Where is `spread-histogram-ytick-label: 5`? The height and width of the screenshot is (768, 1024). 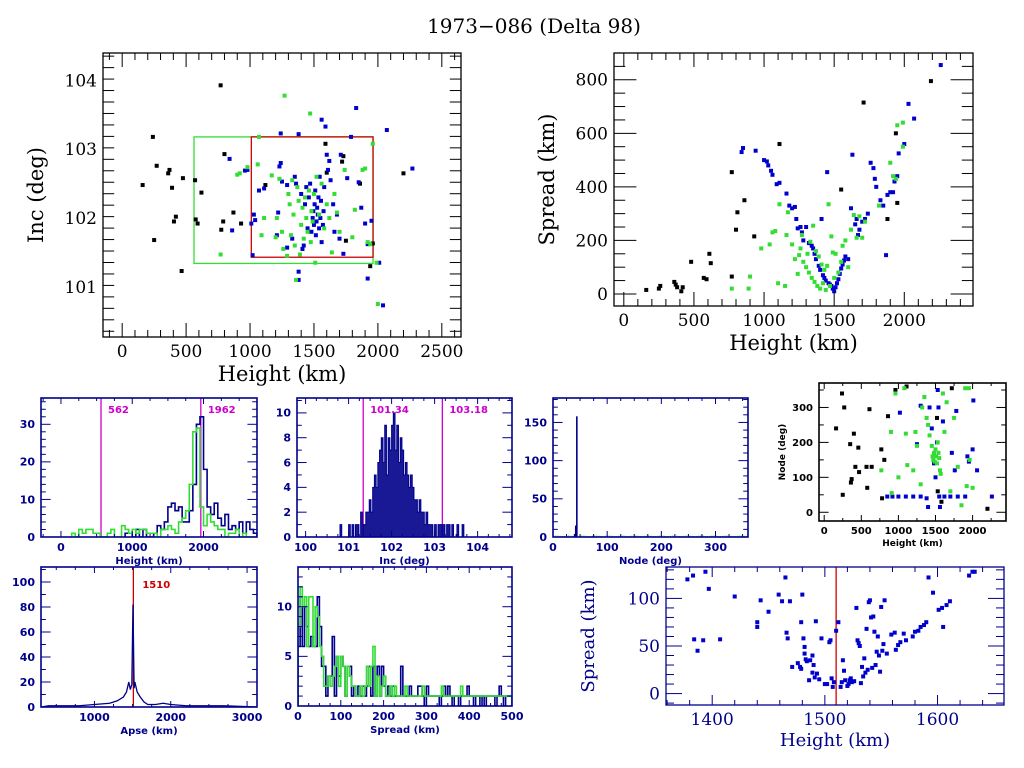 spread-histogram-ytick-label: 5 is located at coordinates (288, 656).